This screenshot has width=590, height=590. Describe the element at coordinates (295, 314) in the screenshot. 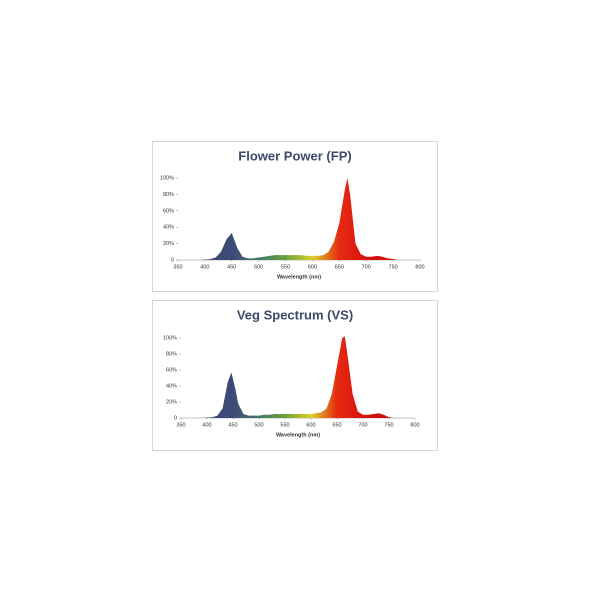

I see `chart-title: Veg Spectrum (VS)` at that location.